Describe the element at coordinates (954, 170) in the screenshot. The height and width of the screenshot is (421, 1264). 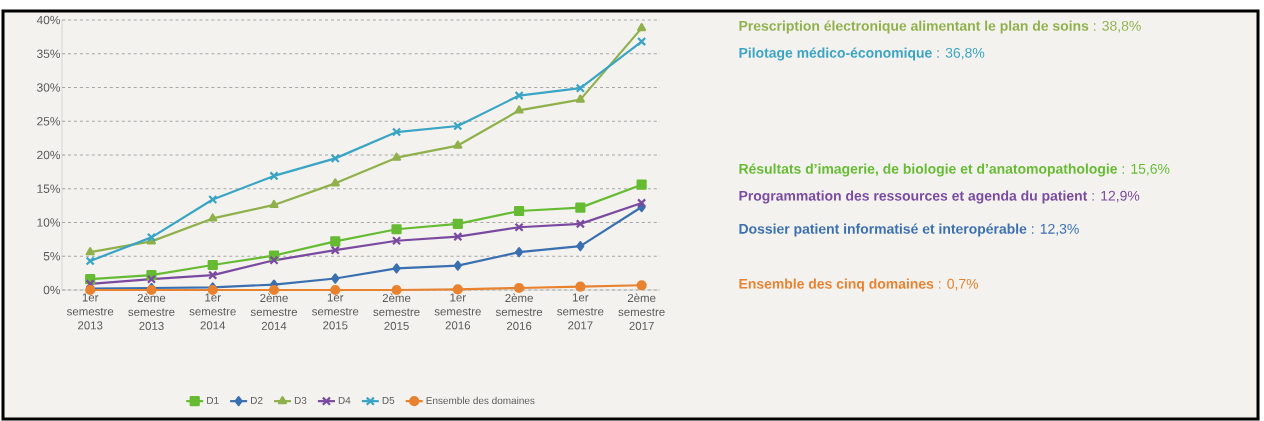
I see `text: Résultats d’imagerie, de biologie et d’anatomopathologie : 15,6%` at that location.